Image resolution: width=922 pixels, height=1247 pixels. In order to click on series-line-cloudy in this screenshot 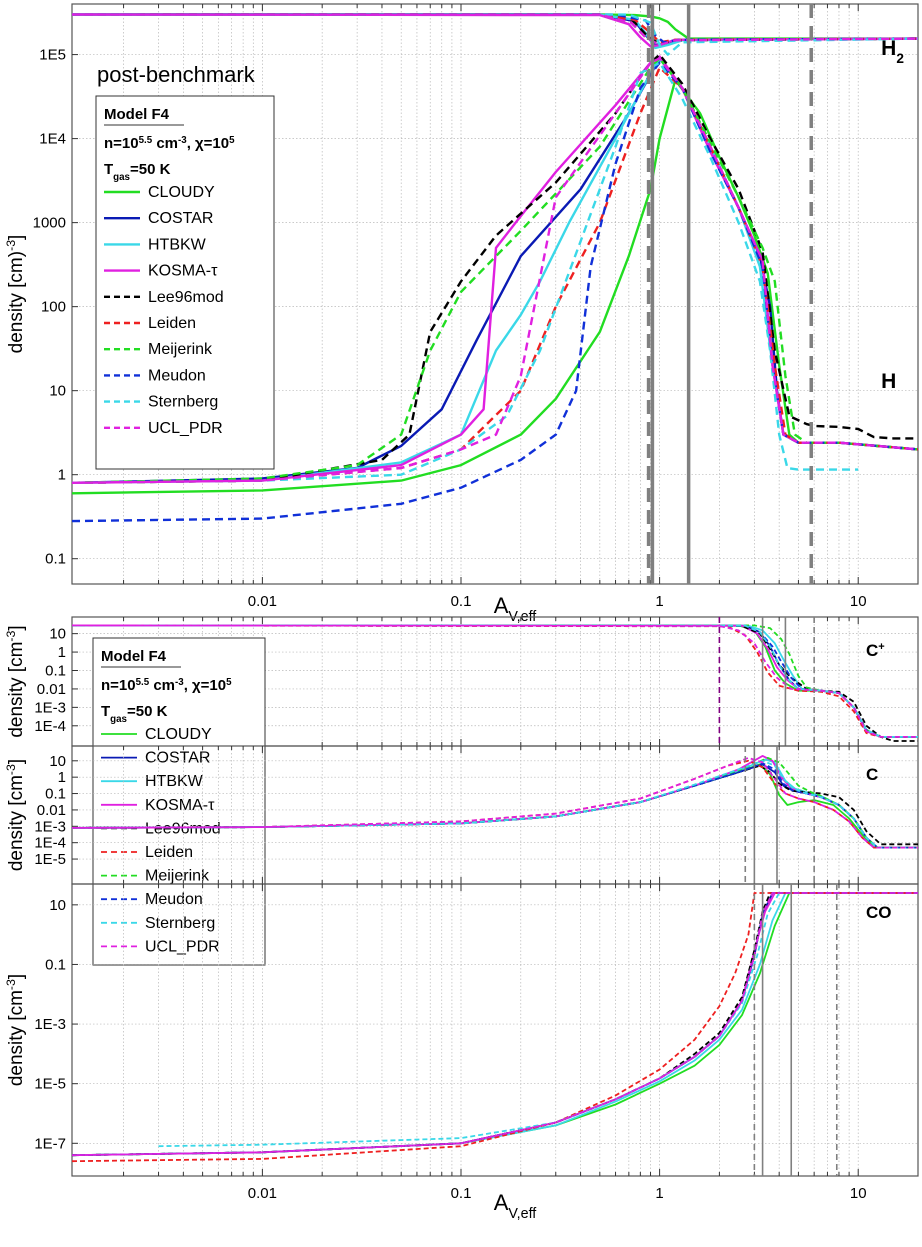, I will do `click(495, 26)`.